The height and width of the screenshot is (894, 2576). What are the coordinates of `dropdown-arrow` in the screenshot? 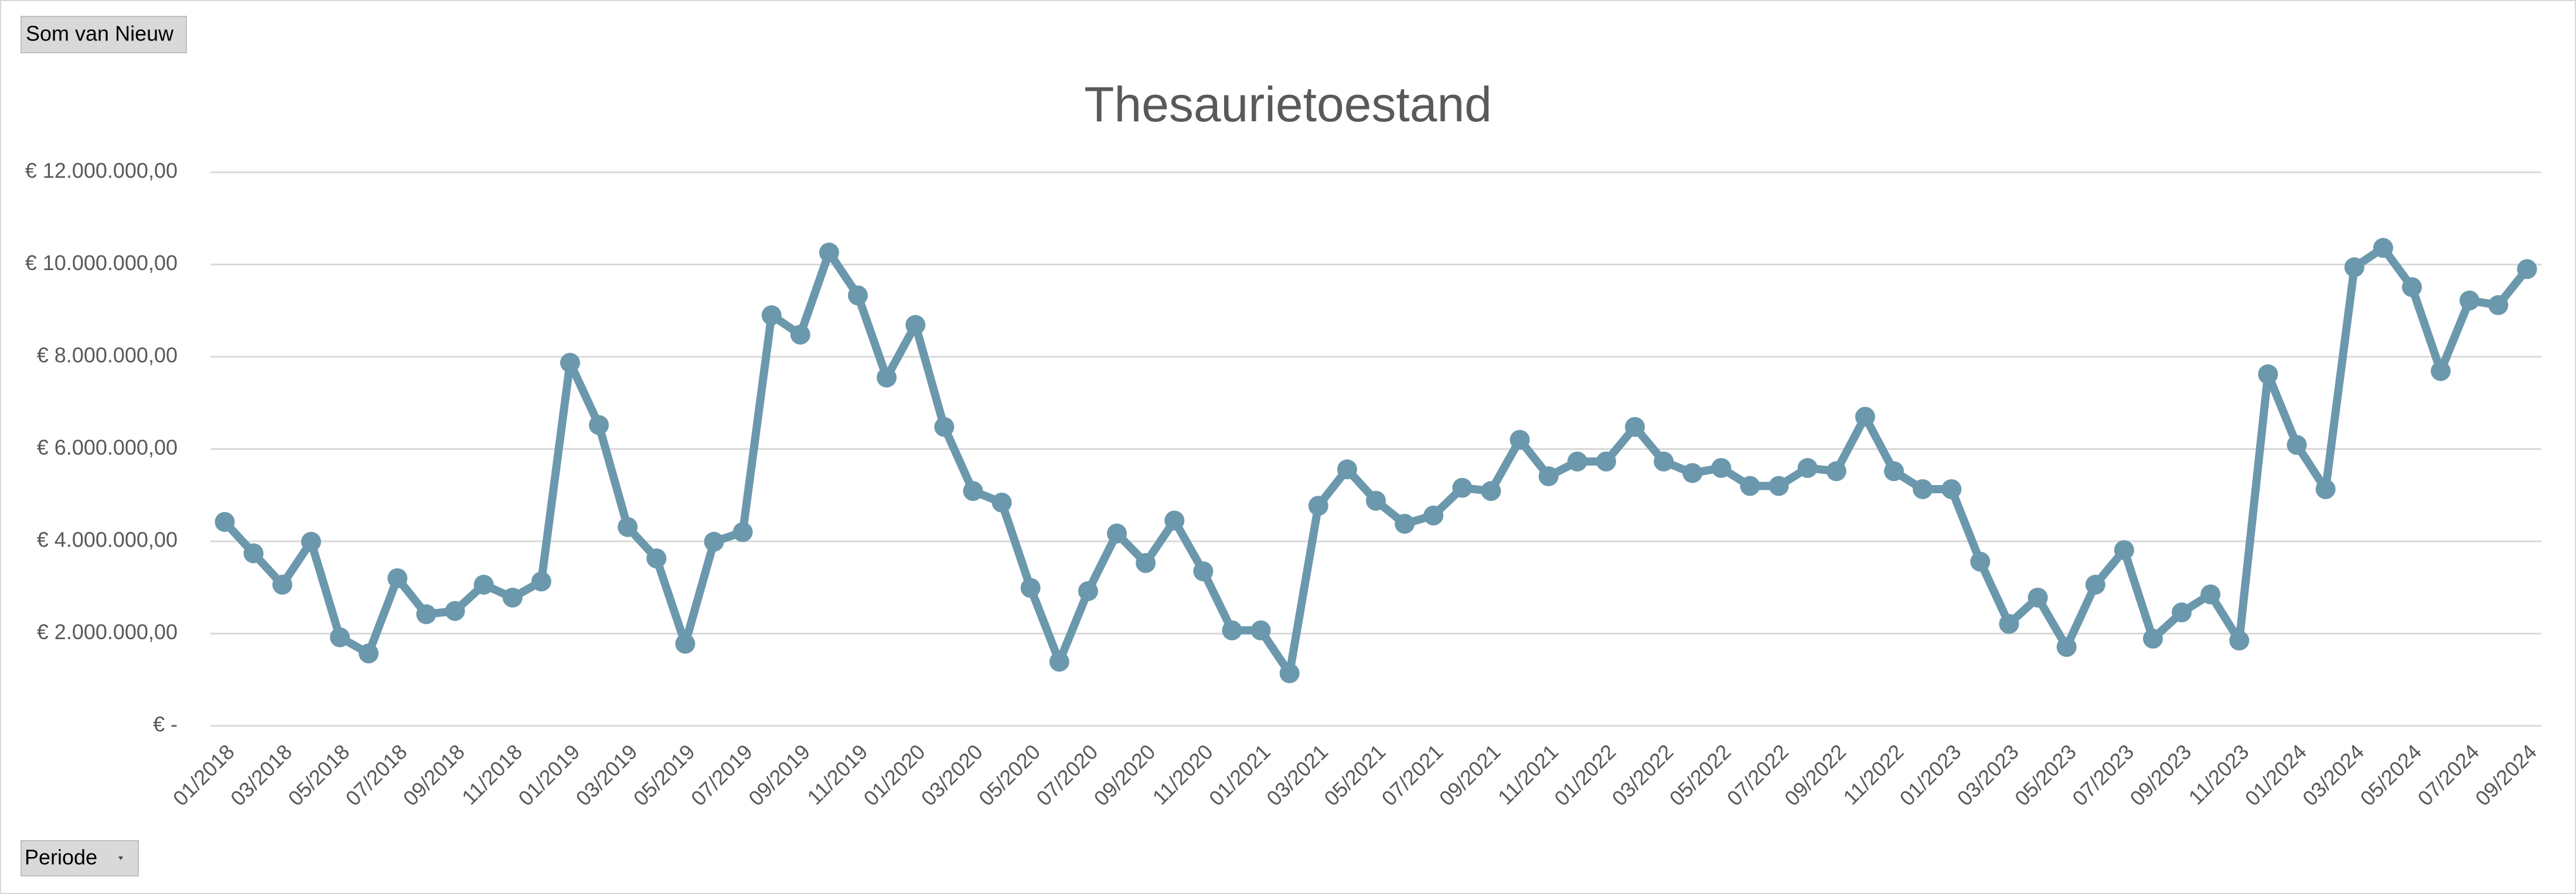 It's located at (120, 858).